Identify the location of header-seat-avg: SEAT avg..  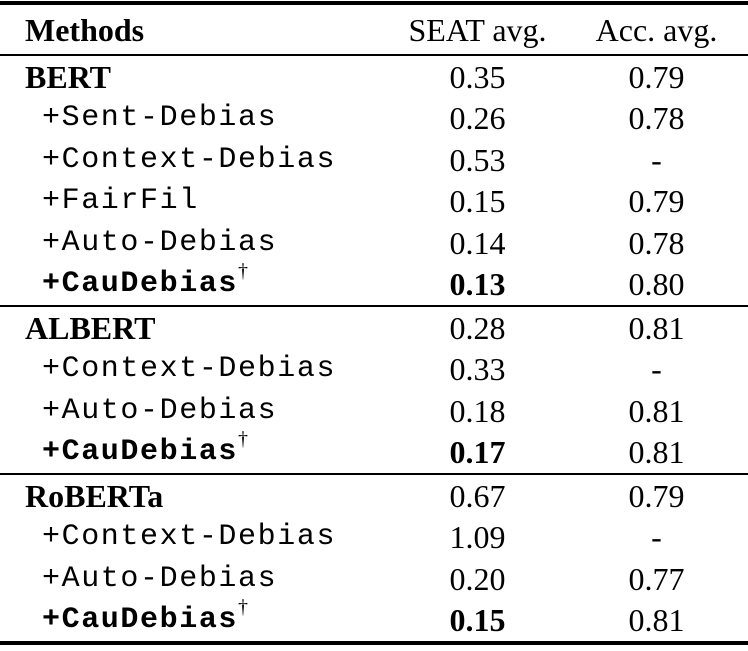
(477, 29).